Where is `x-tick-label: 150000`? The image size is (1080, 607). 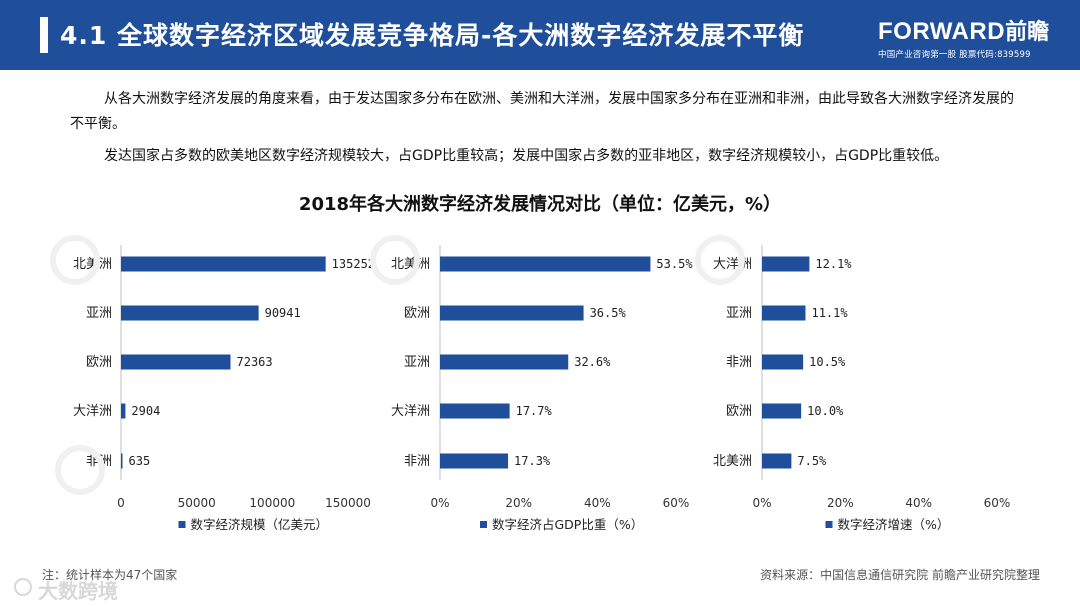
x-tick-label: 150000 is located at coordinates (348, 503).